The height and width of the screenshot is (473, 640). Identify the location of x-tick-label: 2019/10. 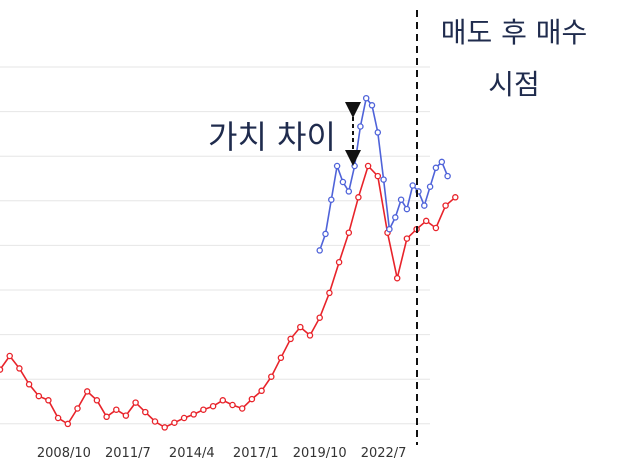
(320, 453).